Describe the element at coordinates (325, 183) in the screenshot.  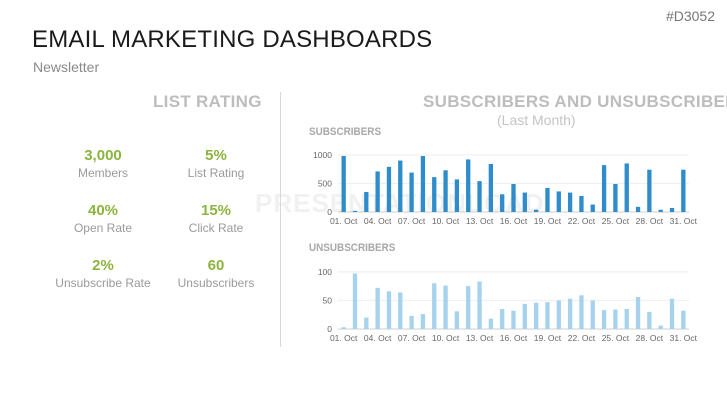
I see `y-tick-label: 500` at that location.